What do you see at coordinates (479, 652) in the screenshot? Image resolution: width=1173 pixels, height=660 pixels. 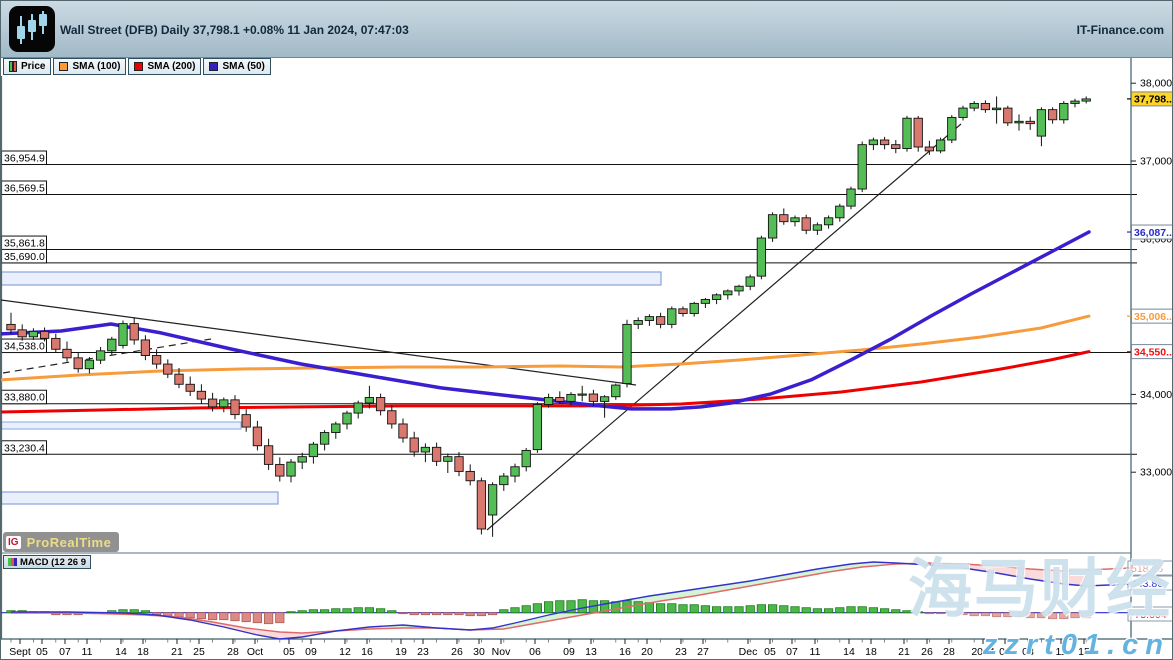 I see `time-label: 30` at bounding box center [479, 652].